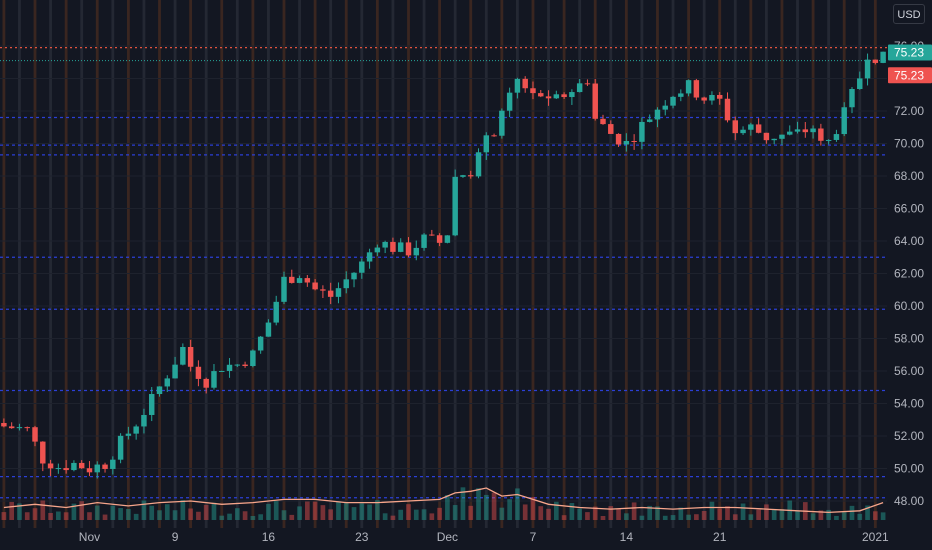 The height and width of the screenshot is (550, 932). Describe the element at coordinates (443, 503) in the screenshot. I see `volume-bars` at that location.